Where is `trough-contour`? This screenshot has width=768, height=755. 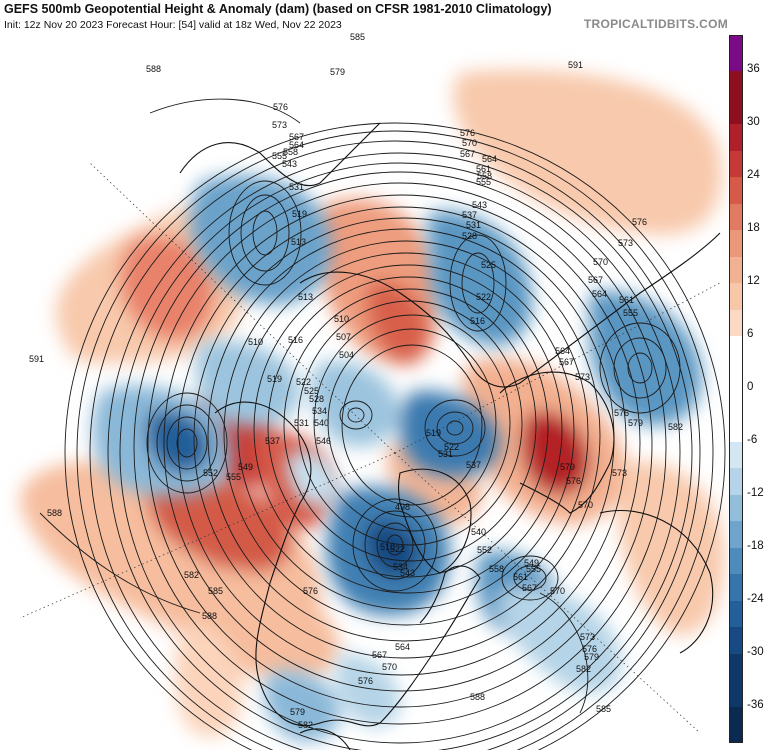 trough-contour is located at coordinates (564, 653).